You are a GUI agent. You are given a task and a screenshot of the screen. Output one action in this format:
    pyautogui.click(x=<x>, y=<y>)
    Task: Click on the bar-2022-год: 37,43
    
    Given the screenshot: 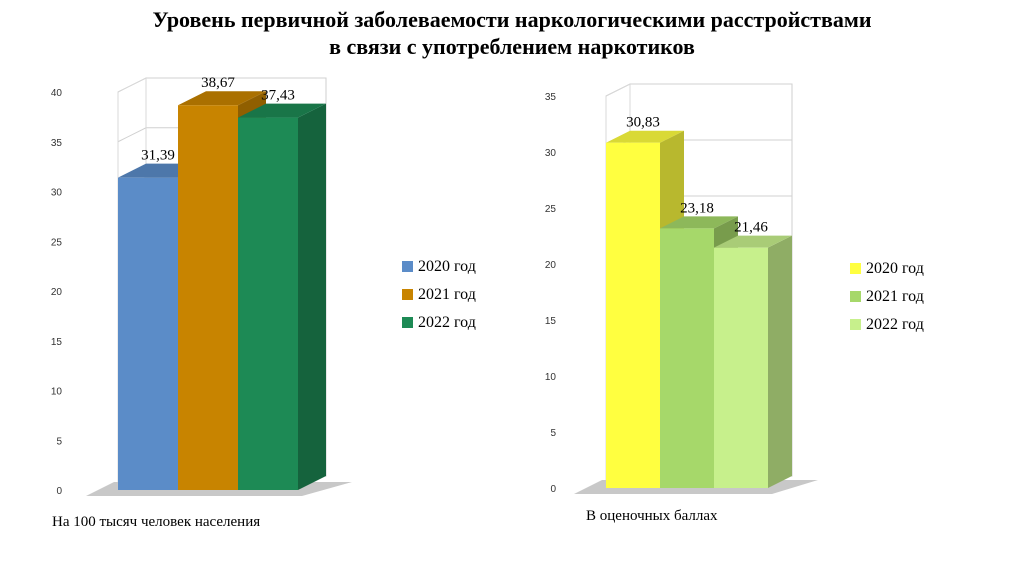 What is the action you would take?
    pyautogui.click(x=282, y=289)
    